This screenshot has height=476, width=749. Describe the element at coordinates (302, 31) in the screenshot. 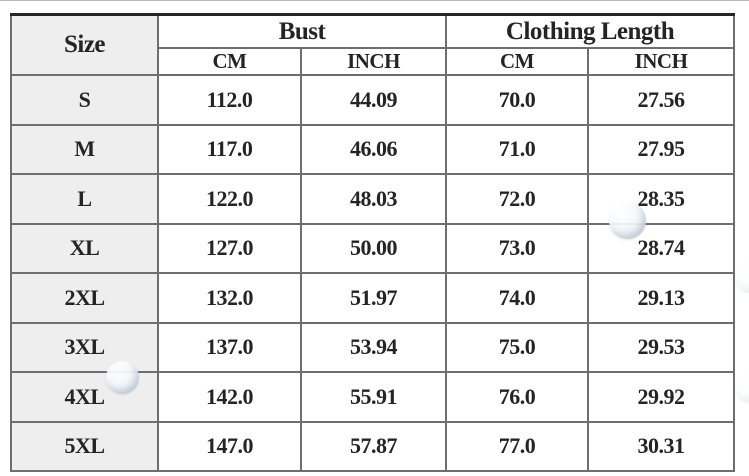

I see `column-group-bust: Bust` at that location.